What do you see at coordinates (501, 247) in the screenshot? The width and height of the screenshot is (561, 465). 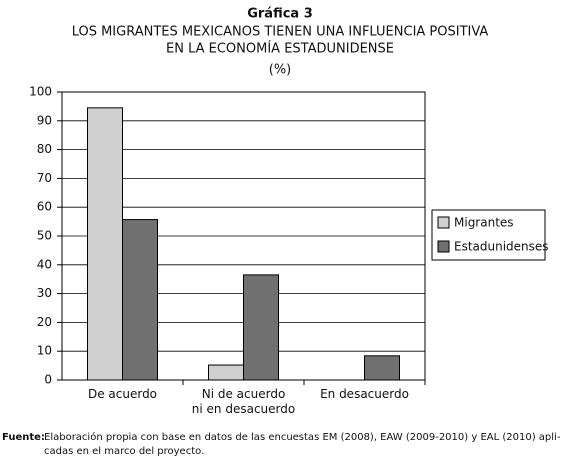 I see `legend-label: Estadunidenses` at bounding box center [501, 247].